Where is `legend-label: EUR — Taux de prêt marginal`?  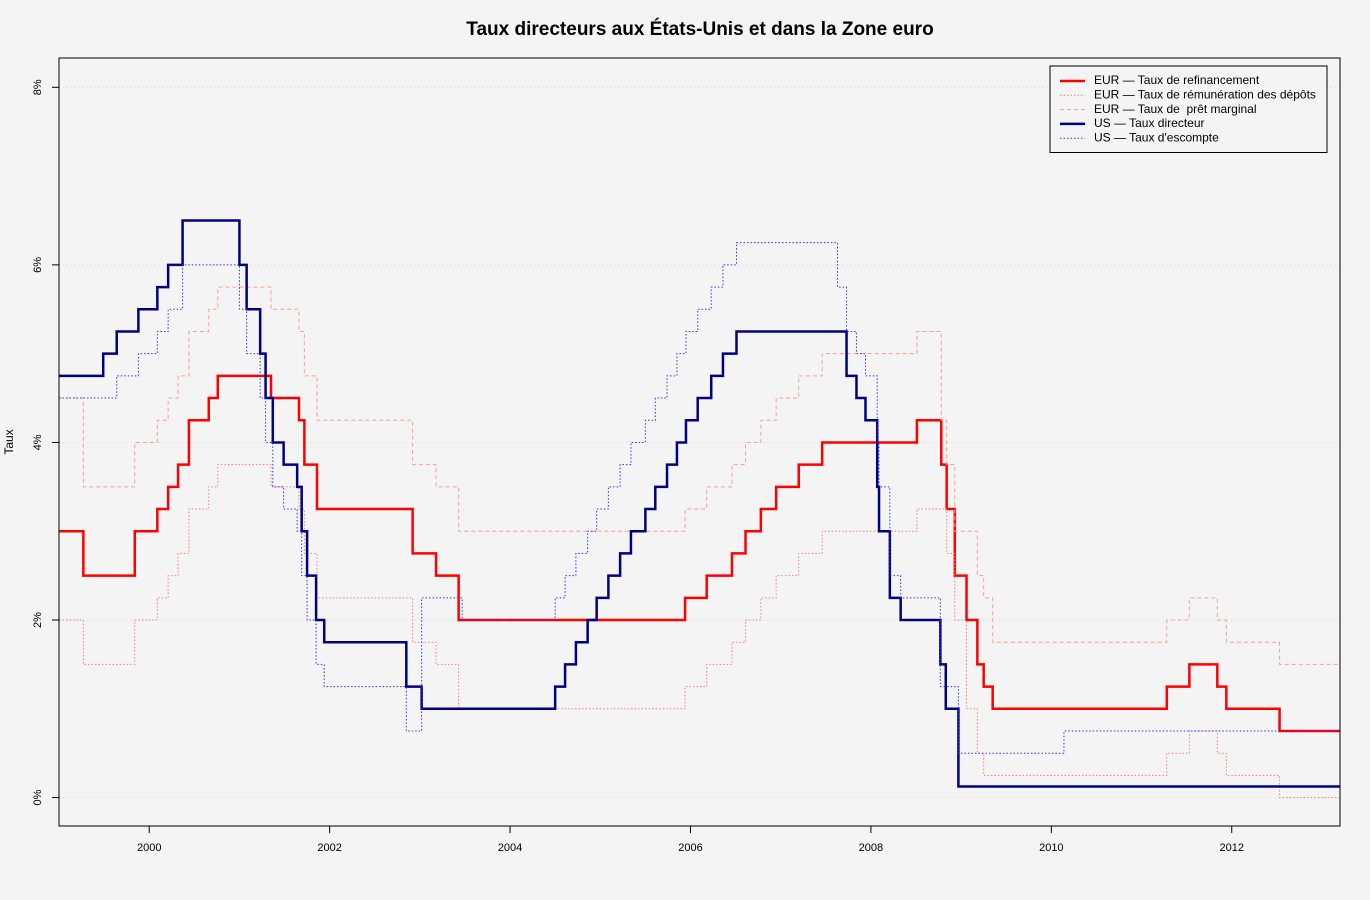
legend-label: EUR — Taux de prêt marginal is located at coordinates (1175, 109).